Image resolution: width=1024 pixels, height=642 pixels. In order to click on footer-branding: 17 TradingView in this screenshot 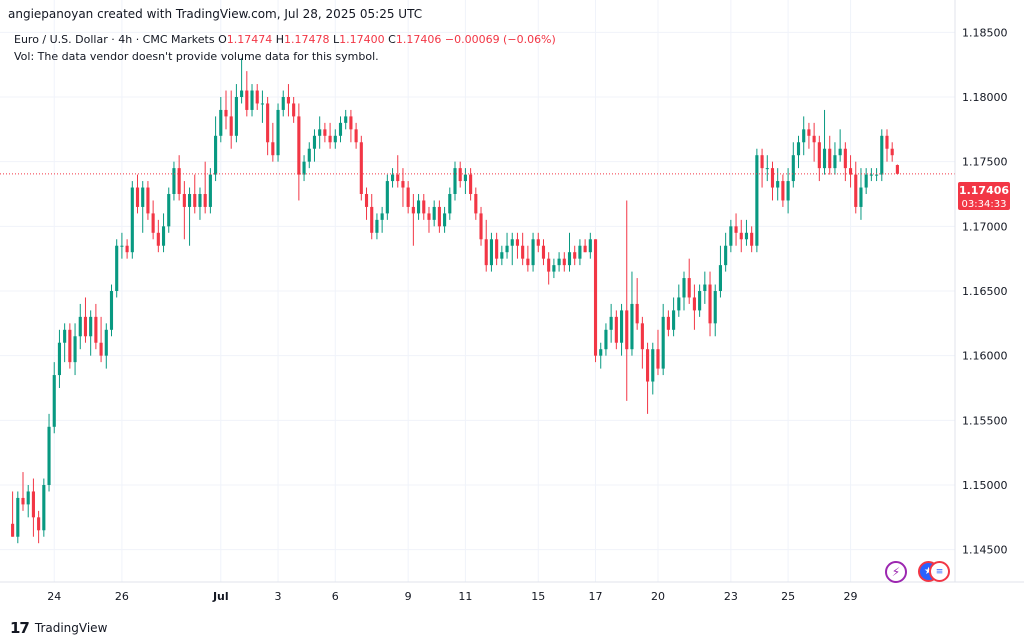, I will do `click(58, 628)`.